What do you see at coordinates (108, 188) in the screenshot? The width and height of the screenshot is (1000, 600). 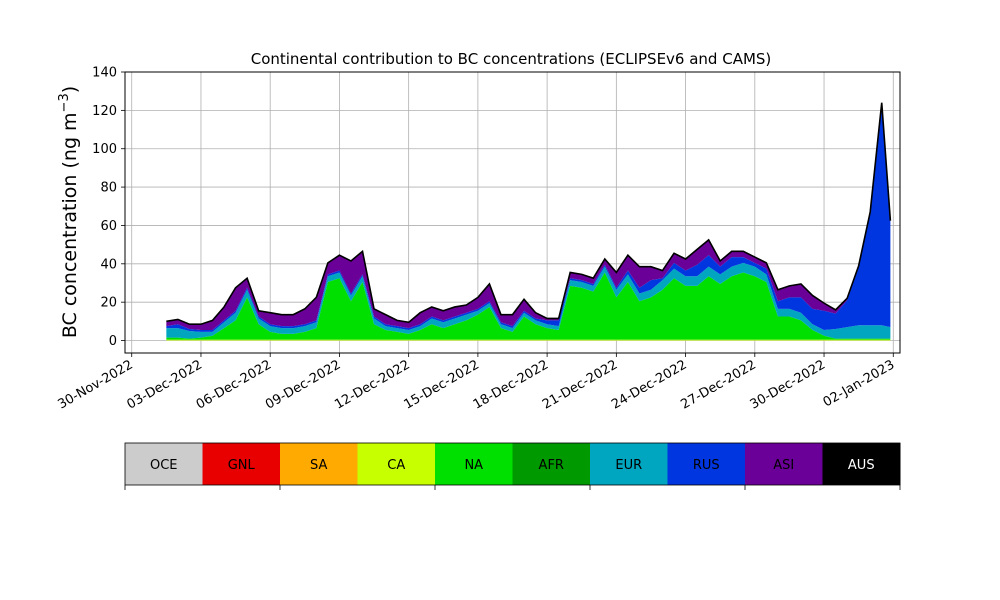 I see `y-tick-label: 80` at bounding box center [108, 188].